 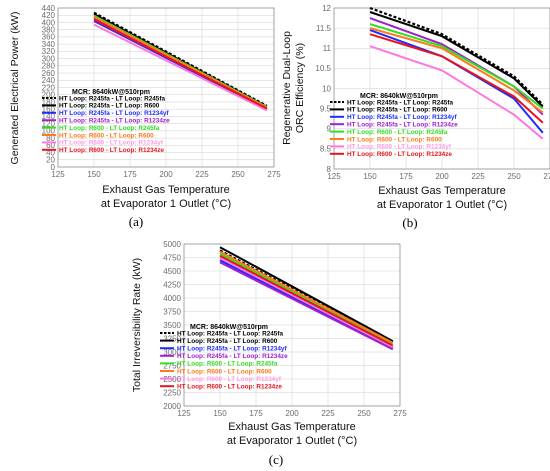 What do you see at coordinates (49, 95) in the screenshot?
I see `y-tick-label: 200` at bounding box center [49, 95].